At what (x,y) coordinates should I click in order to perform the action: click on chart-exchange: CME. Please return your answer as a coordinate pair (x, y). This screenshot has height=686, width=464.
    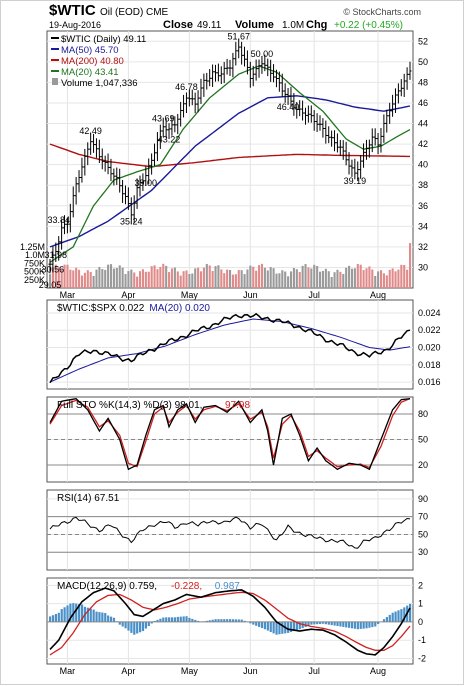
    Looking at the image, I should click on (157, 12).